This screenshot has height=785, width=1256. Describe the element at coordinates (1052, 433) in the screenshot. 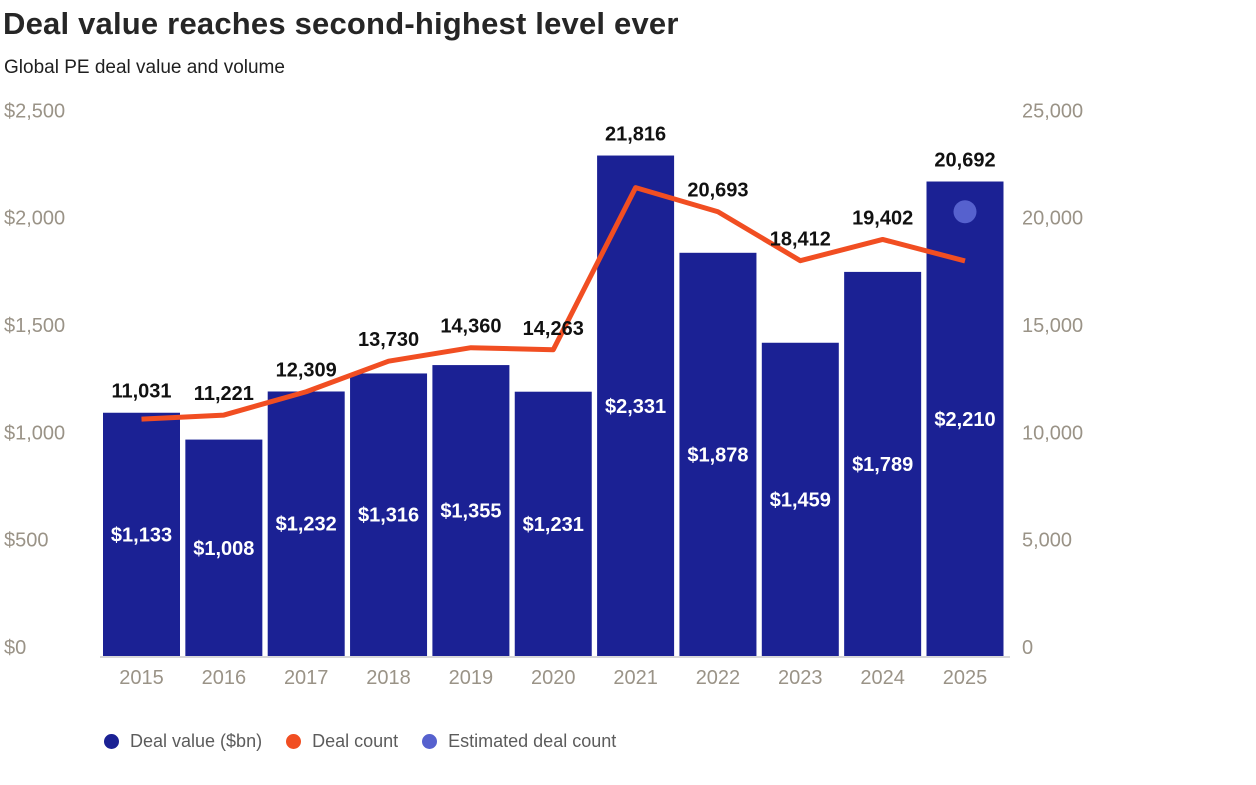

I see `right-axis-tick-2: 10,000` at that location.